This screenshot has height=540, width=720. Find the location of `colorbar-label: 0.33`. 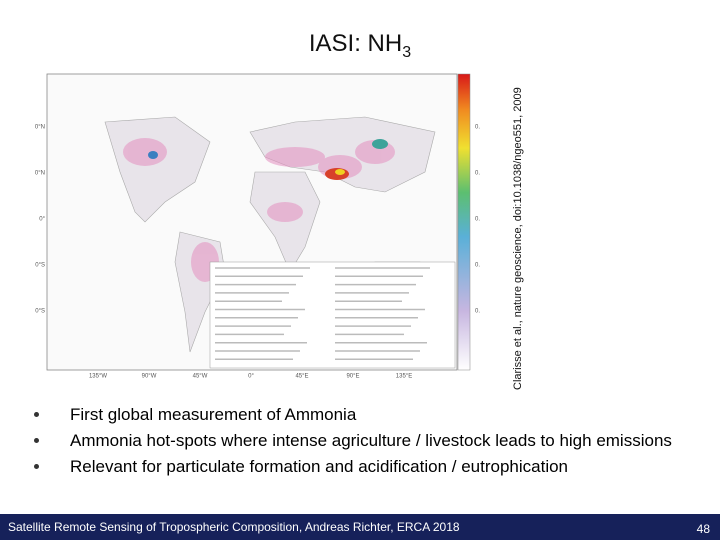

colorbar-label: 0.33 is located at coordinates (477, 266).